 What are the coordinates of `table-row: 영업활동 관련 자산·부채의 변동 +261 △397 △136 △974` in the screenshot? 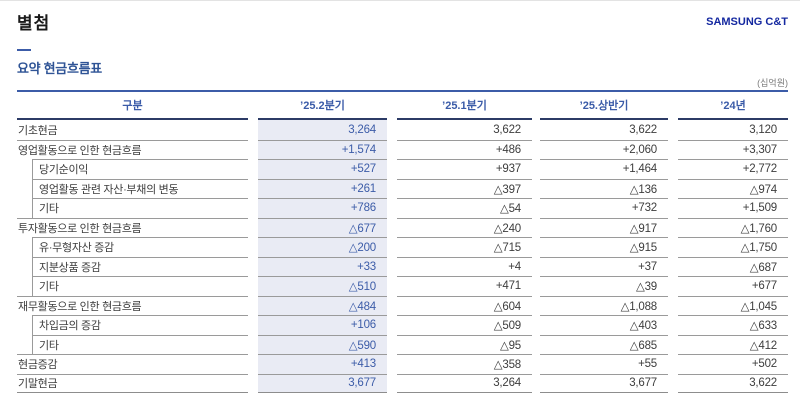 It's located at (402, 188).